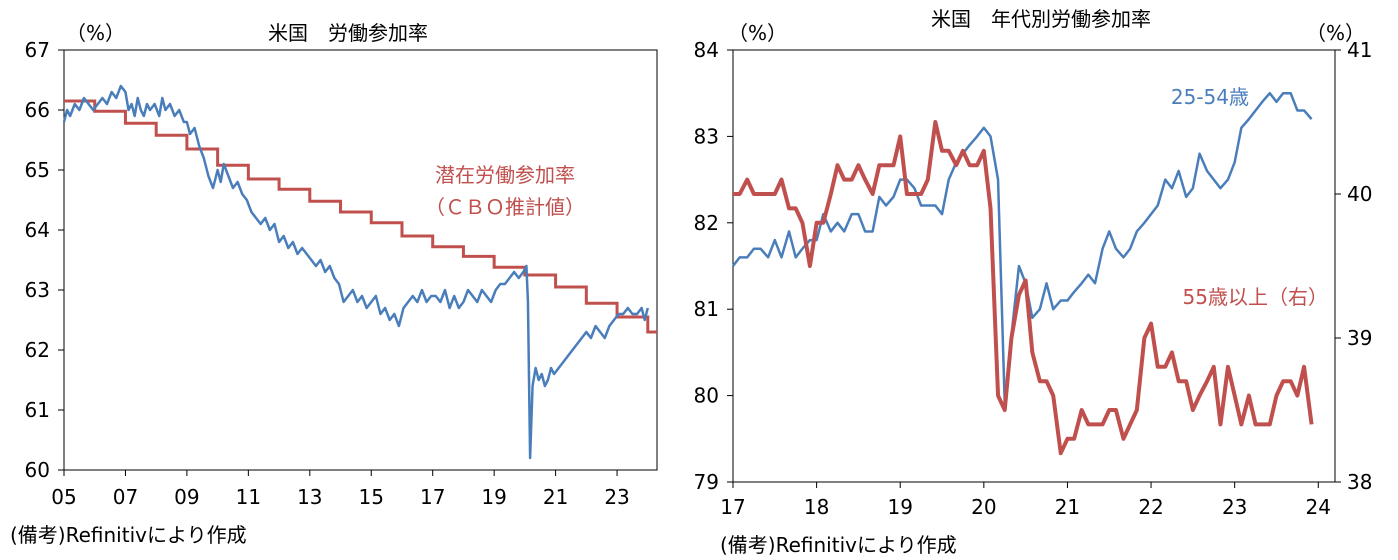  I want to click on left-x-axis: 05 07 09 11 13 15 17 19 21 23, so click(340, 489).